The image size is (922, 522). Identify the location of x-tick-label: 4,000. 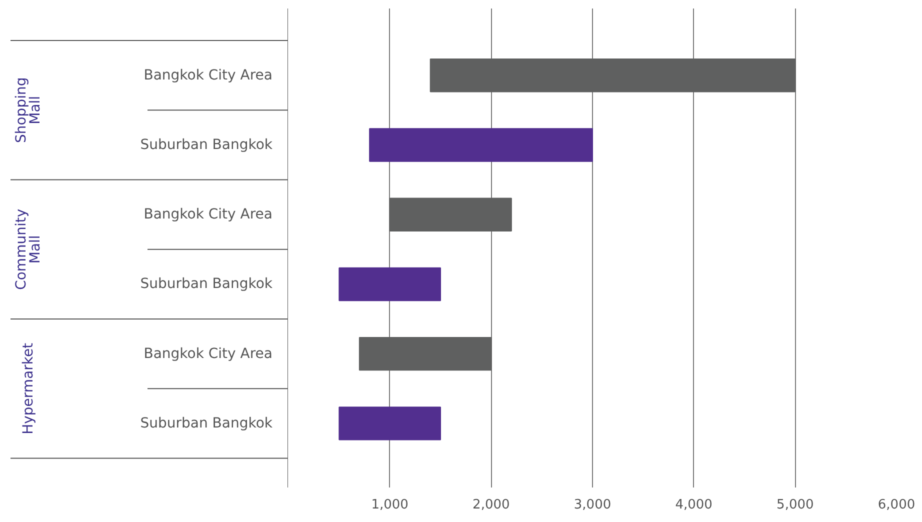
(693, 505).